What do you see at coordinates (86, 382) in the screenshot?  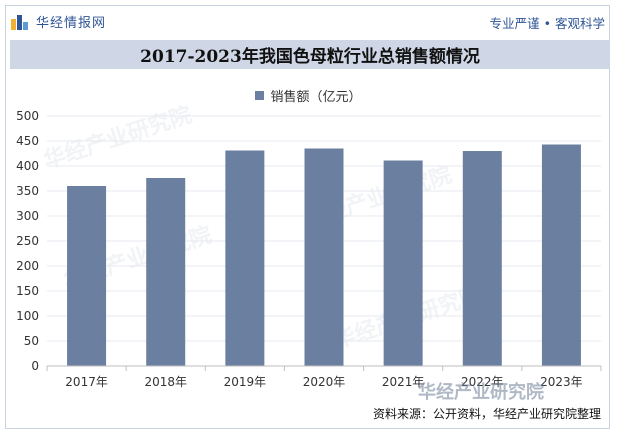 I see `x-tick-label: 2017年` at bounding box center [86, 382].